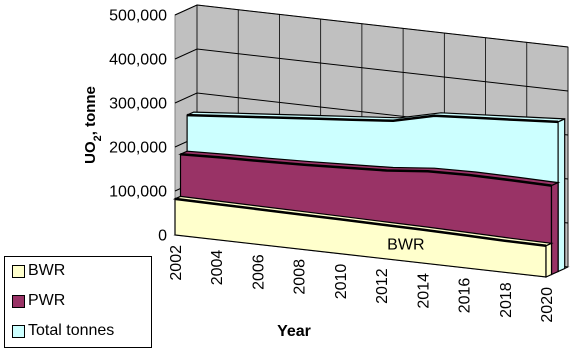  I want to click on series-end-bwr, so click(549, 260).